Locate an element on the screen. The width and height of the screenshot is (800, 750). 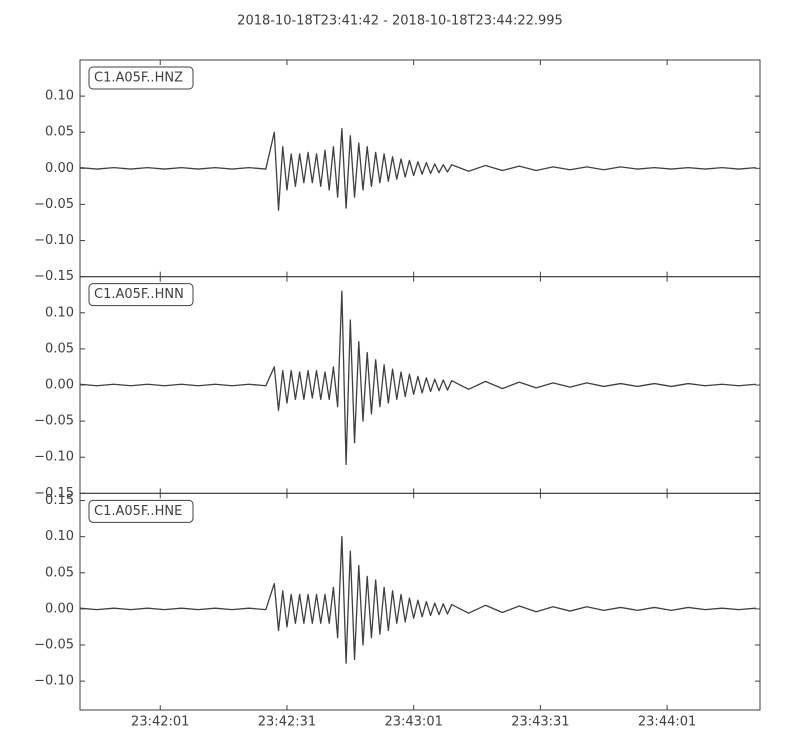
x-tick-label: 23:42:01 is located at coordinates (160, 722).